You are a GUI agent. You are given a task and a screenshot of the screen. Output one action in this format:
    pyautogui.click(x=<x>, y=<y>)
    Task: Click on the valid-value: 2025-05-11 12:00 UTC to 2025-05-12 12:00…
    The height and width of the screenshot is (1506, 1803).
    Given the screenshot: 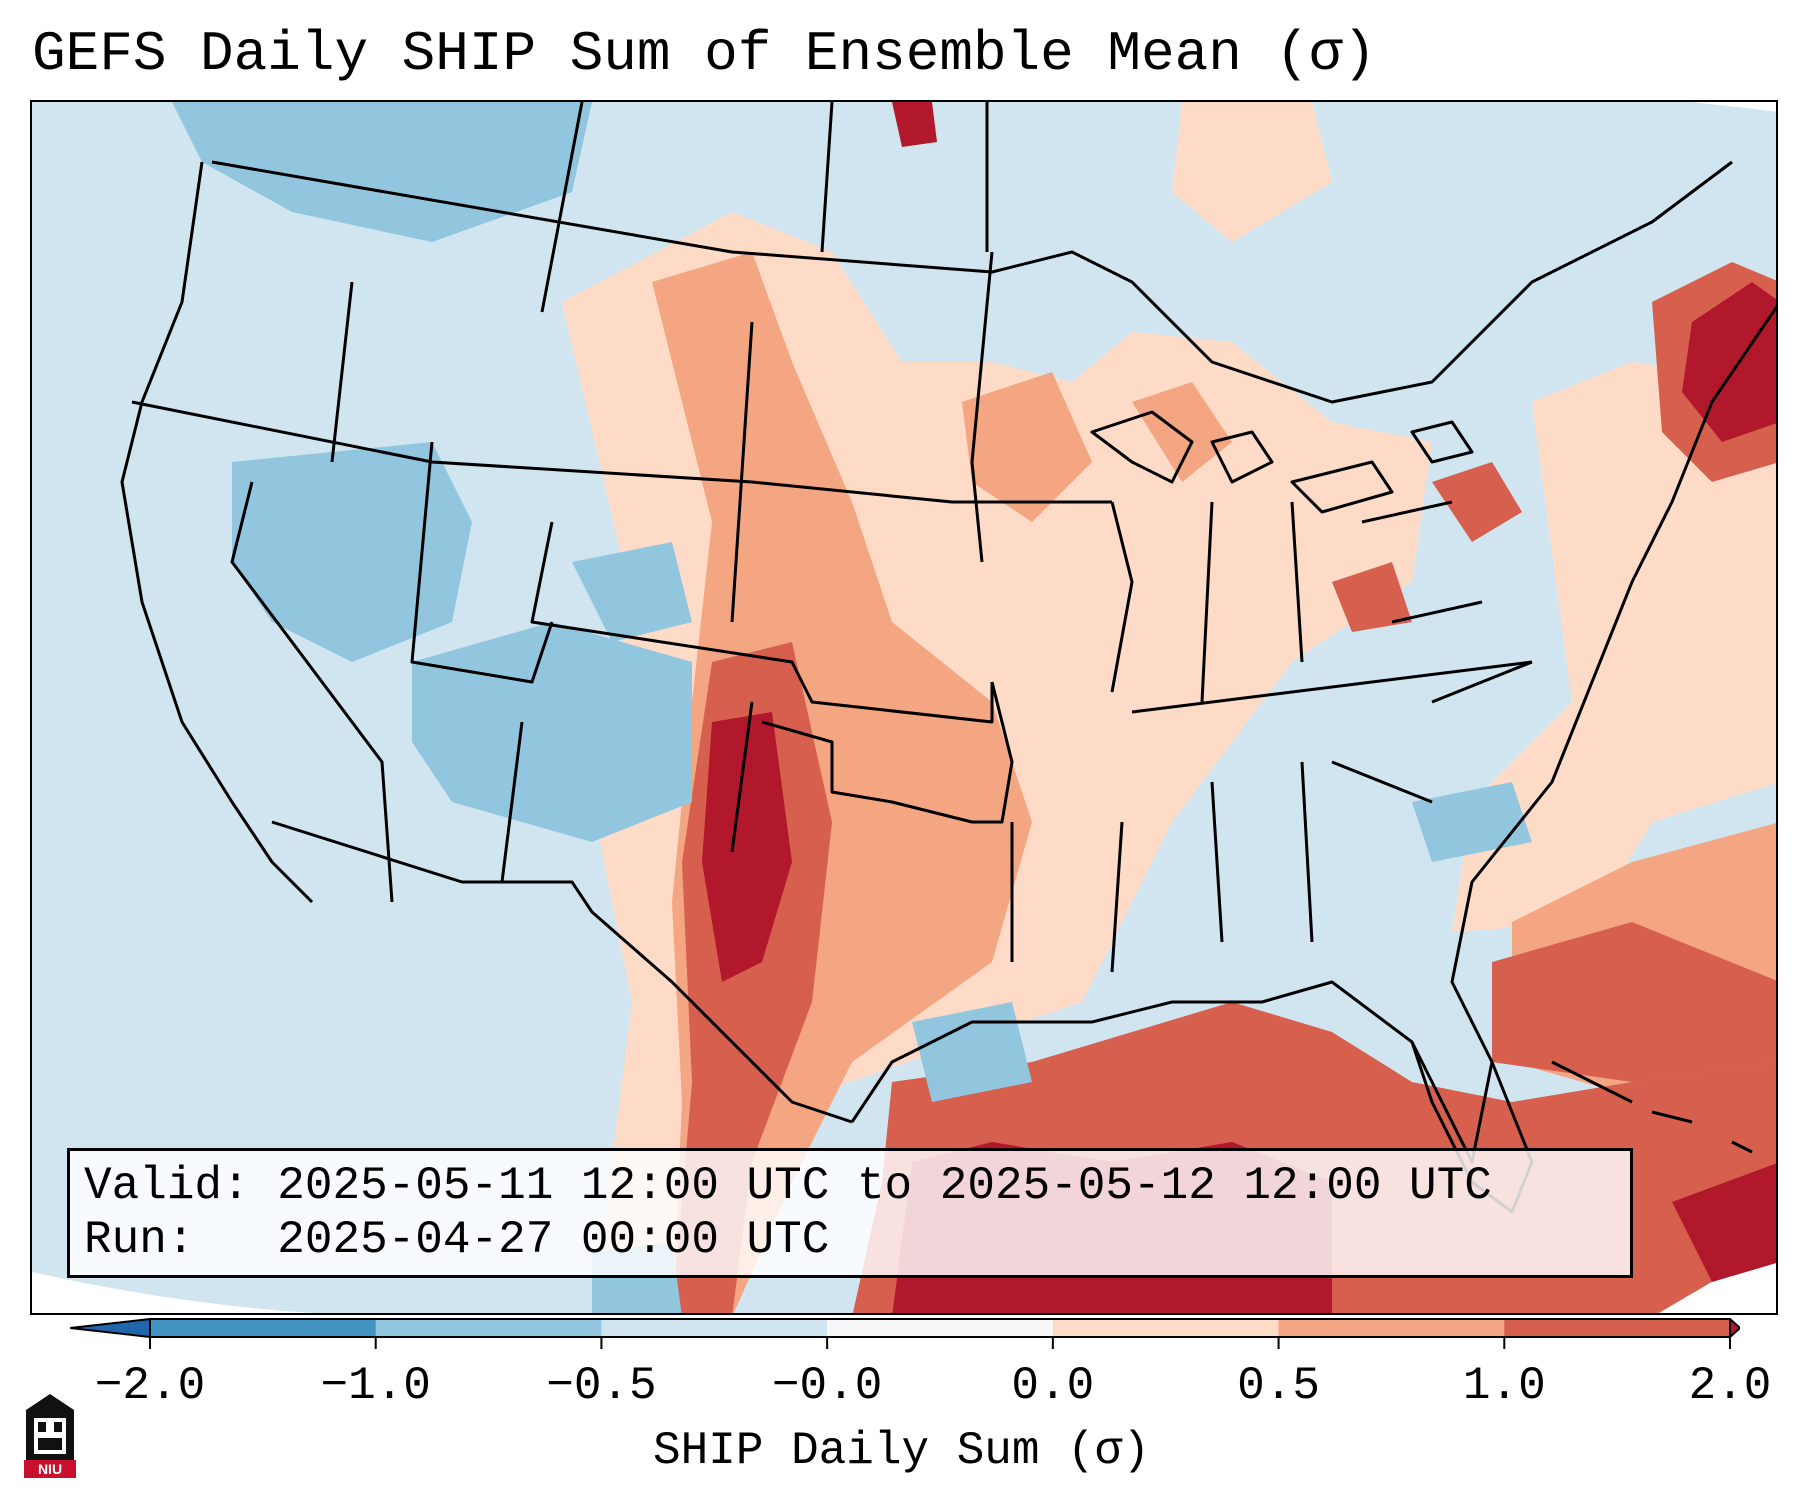 What is the action you would take?
    pyautogui.click(x=884, y=1186)
    